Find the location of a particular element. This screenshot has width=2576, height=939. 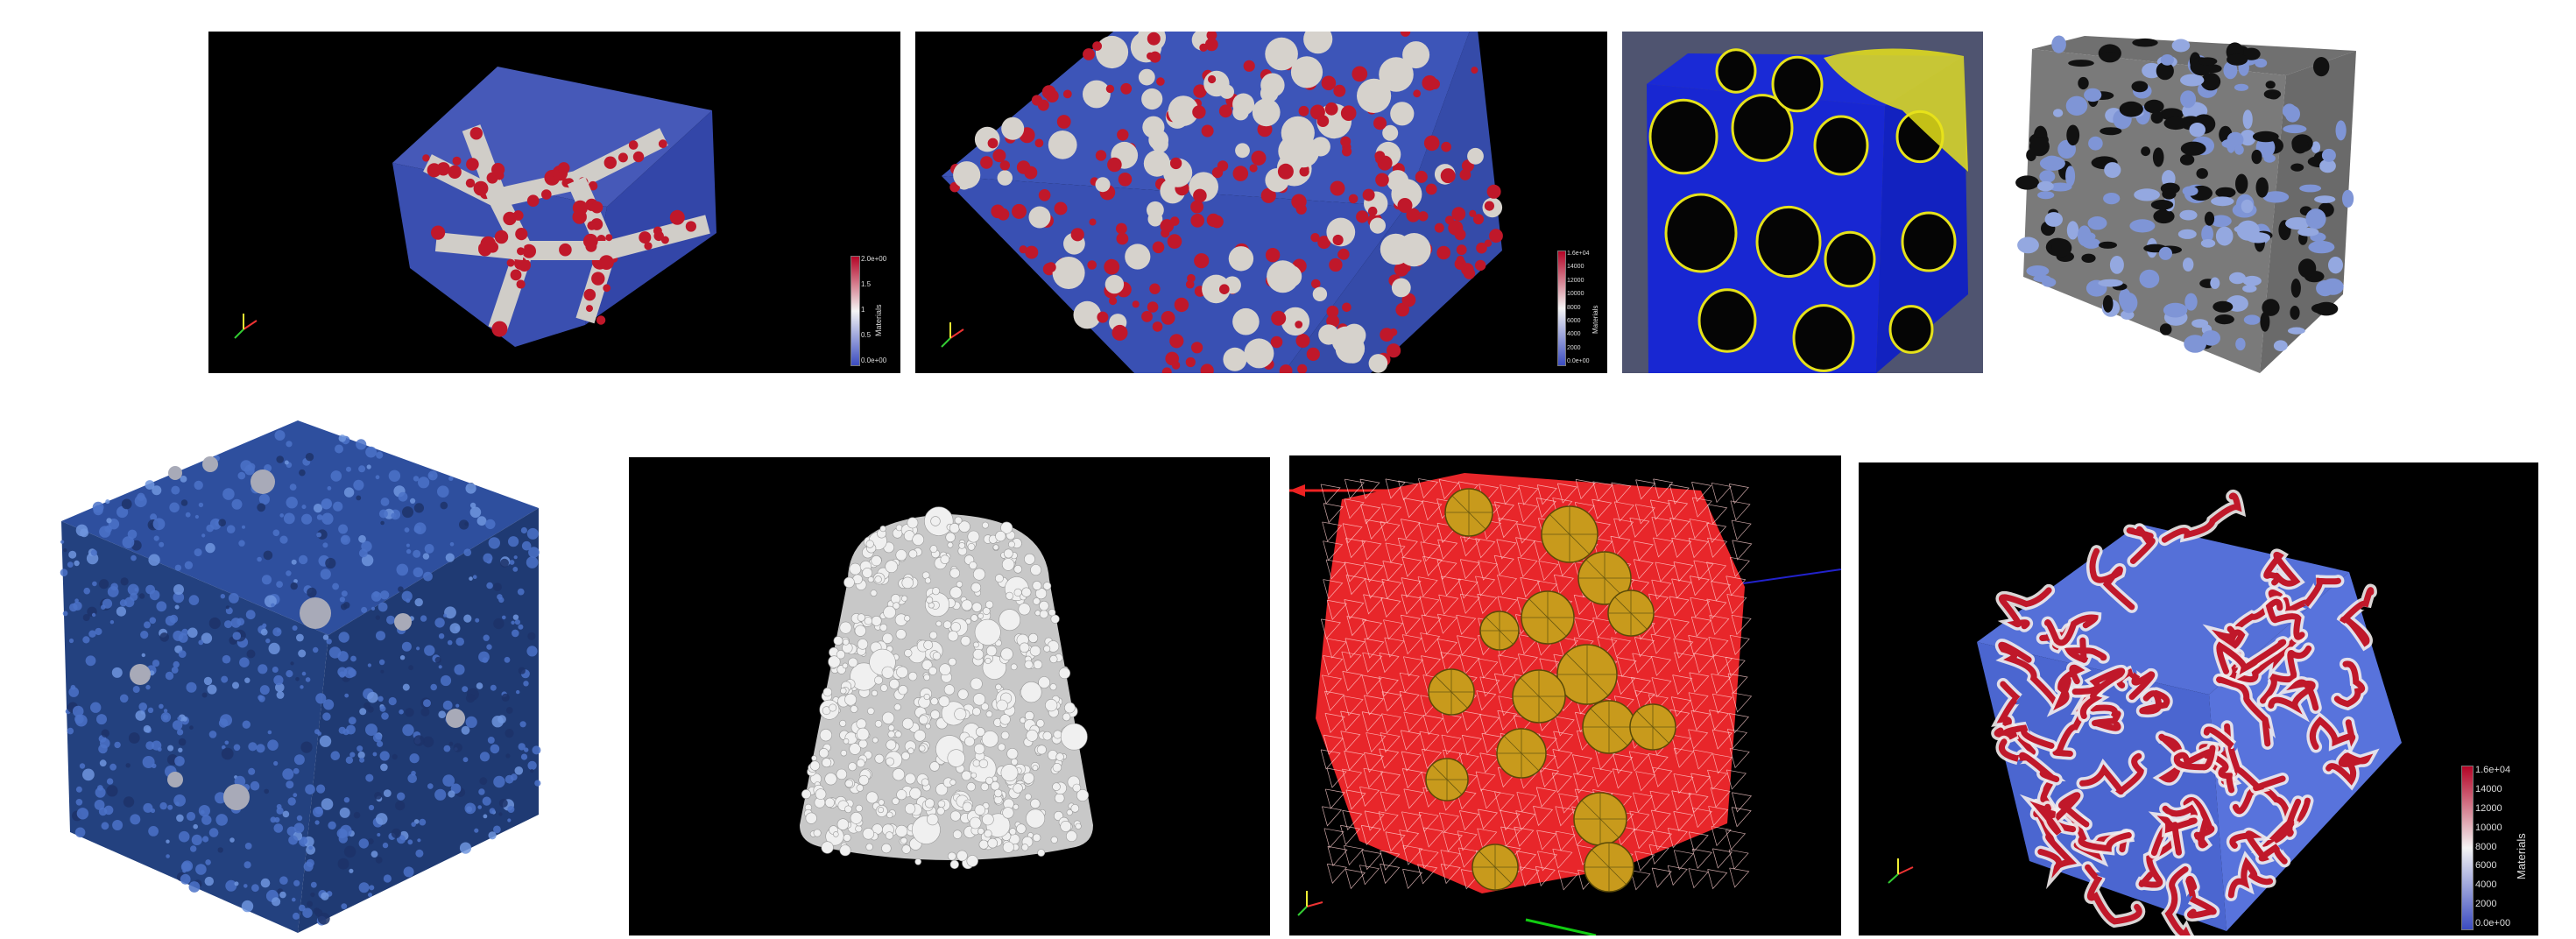

panel-grey-cube is located at coordinates (2181, 203).